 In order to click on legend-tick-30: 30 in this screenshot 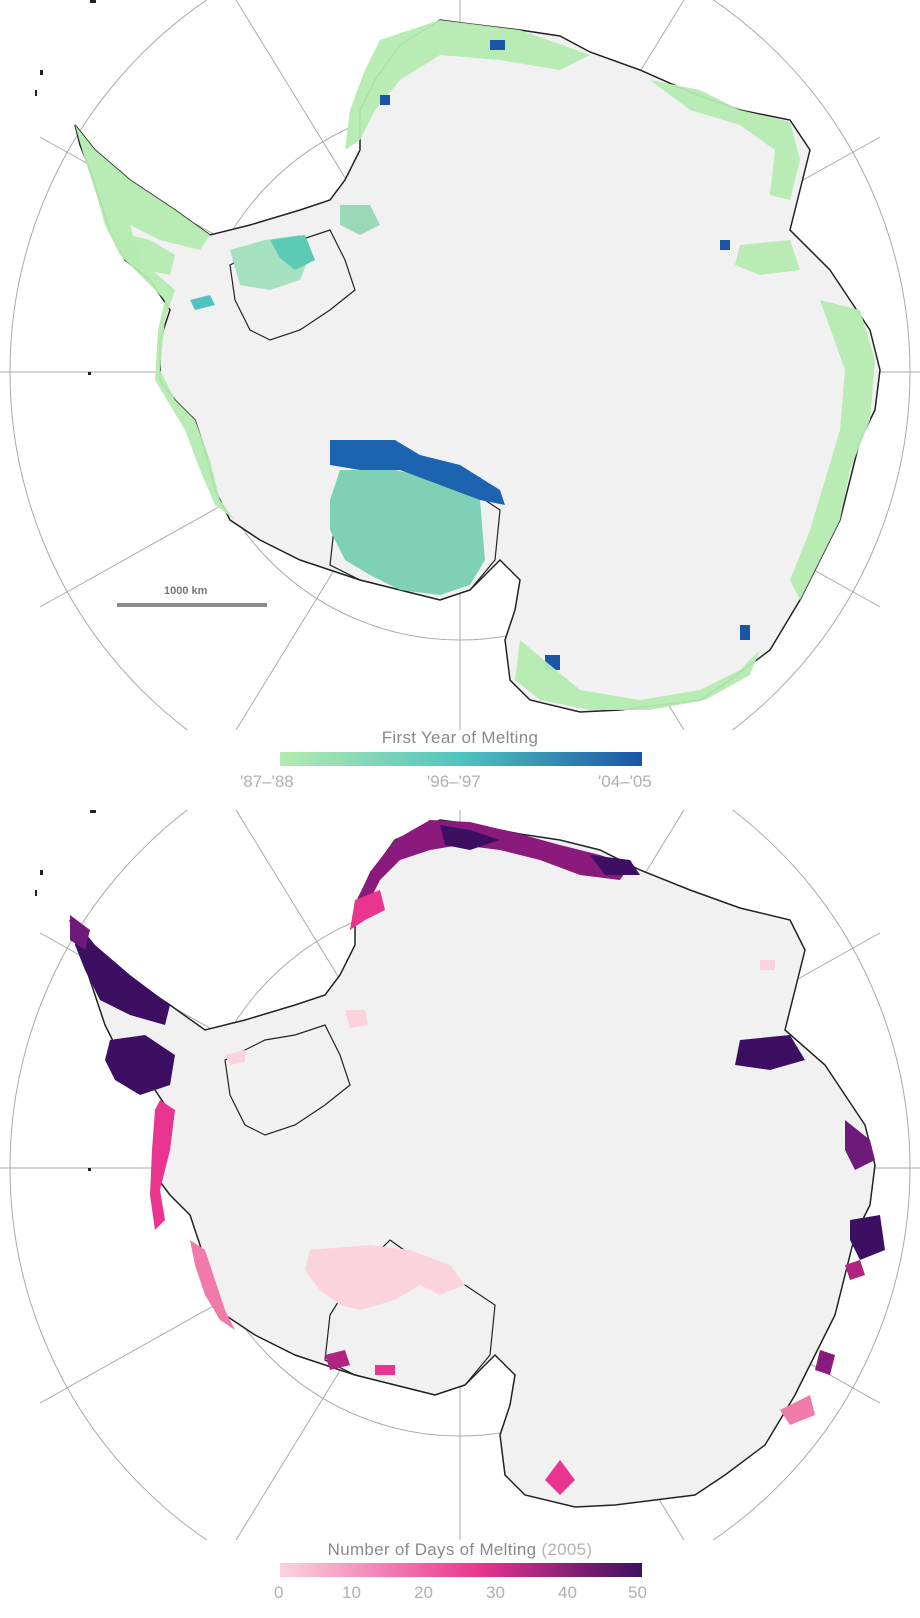, I will do `click(495, 1592)`.